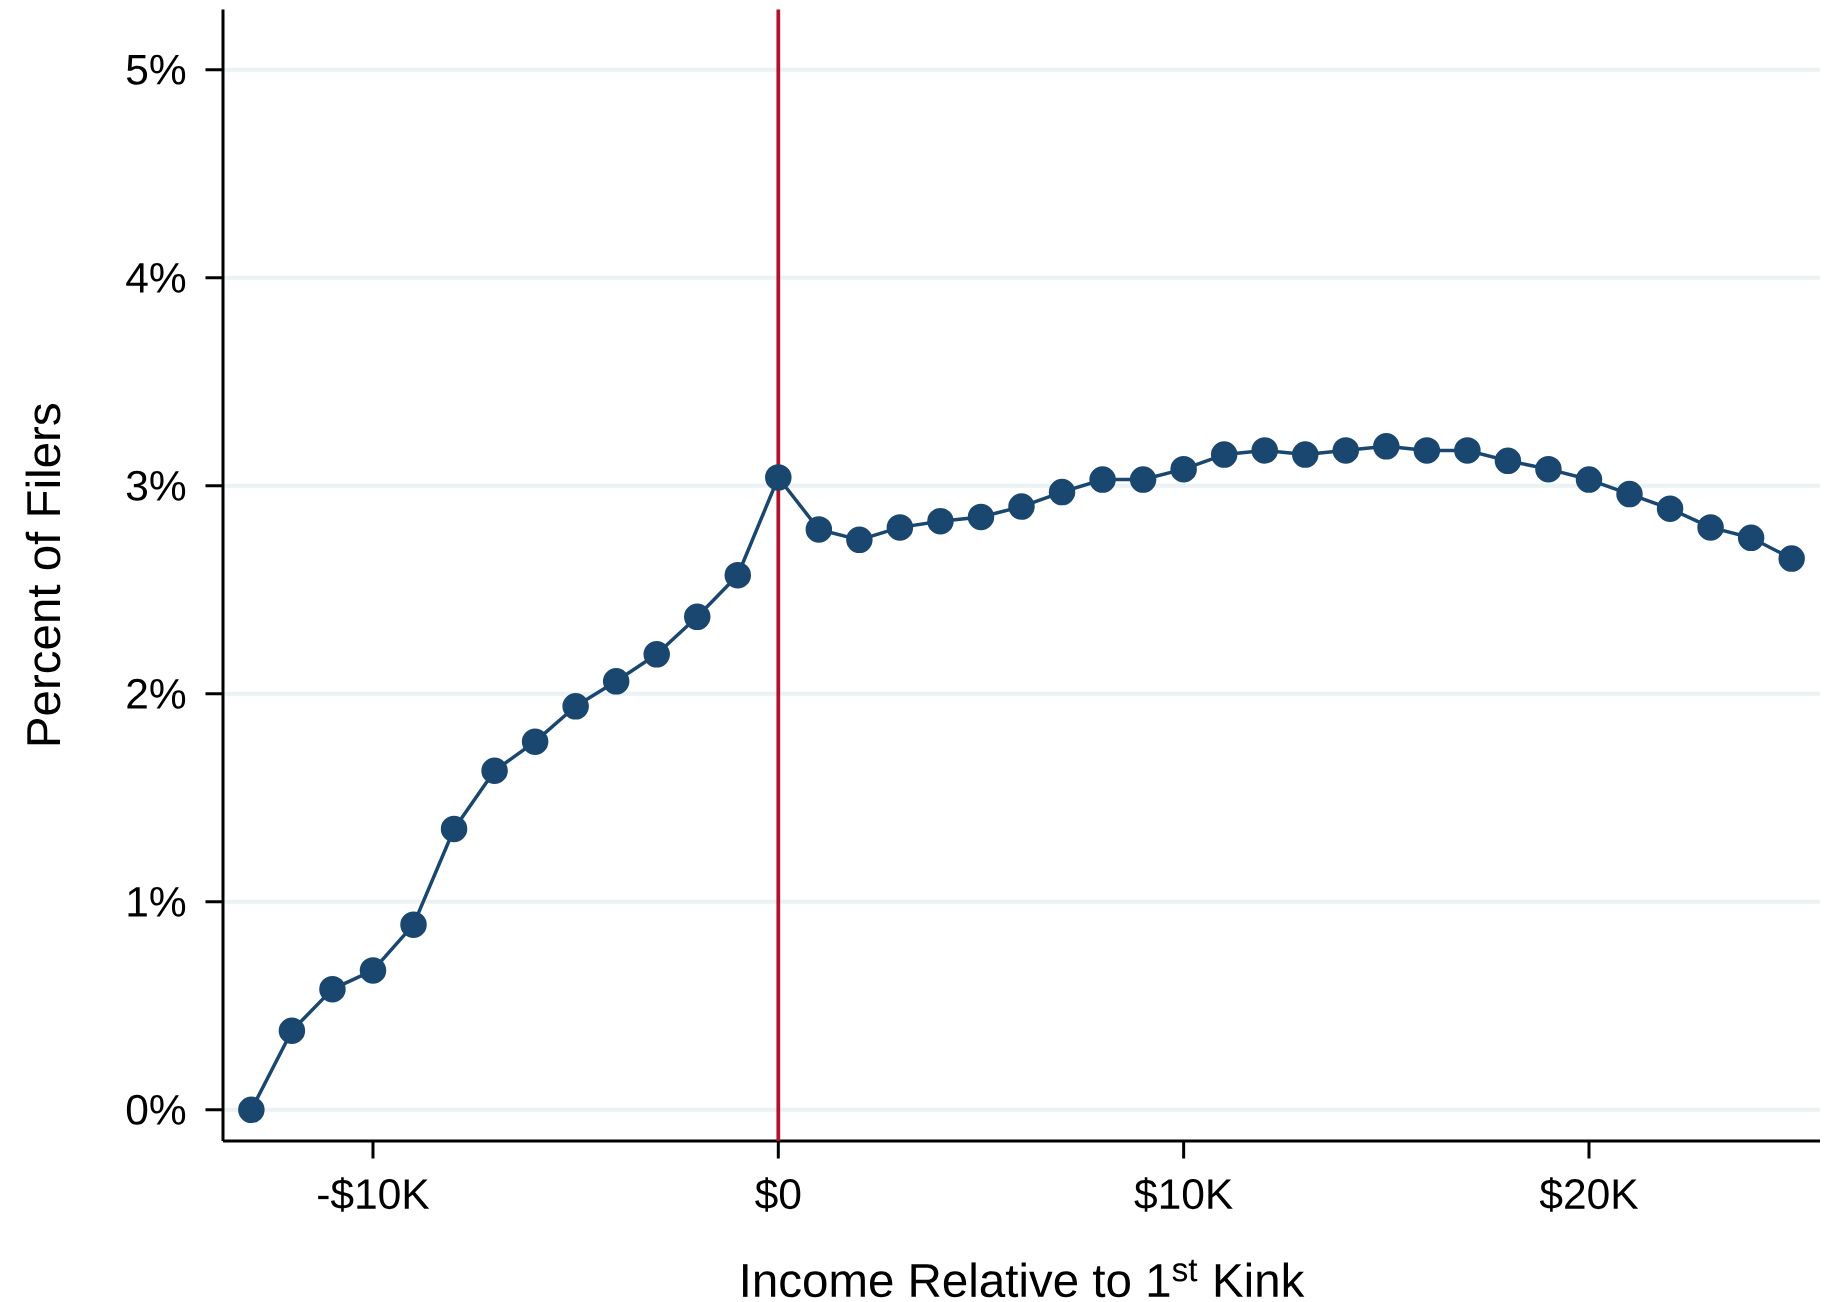 This screenshot has width=1833, height=1302. Describe the element at coordinates (1589, 1194) in the screenshot. I see `x-tick-label: $20K` at that location.